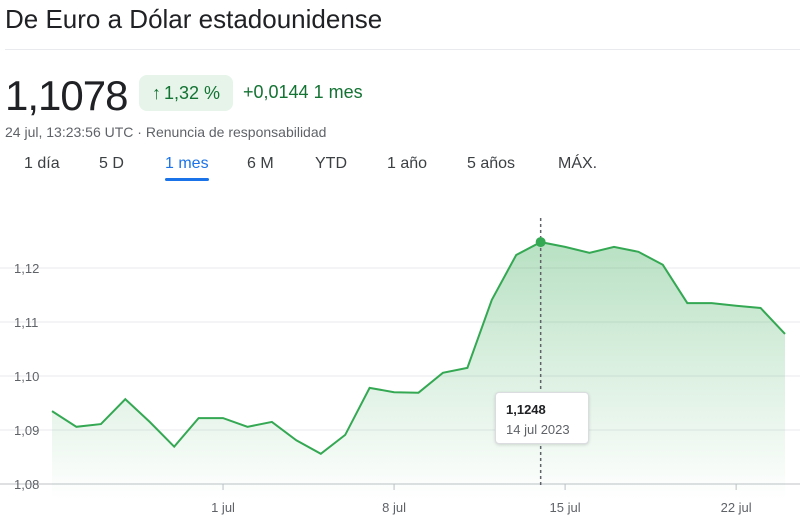  I want to click on tab-1-year: 1 año, so click(407, 163).